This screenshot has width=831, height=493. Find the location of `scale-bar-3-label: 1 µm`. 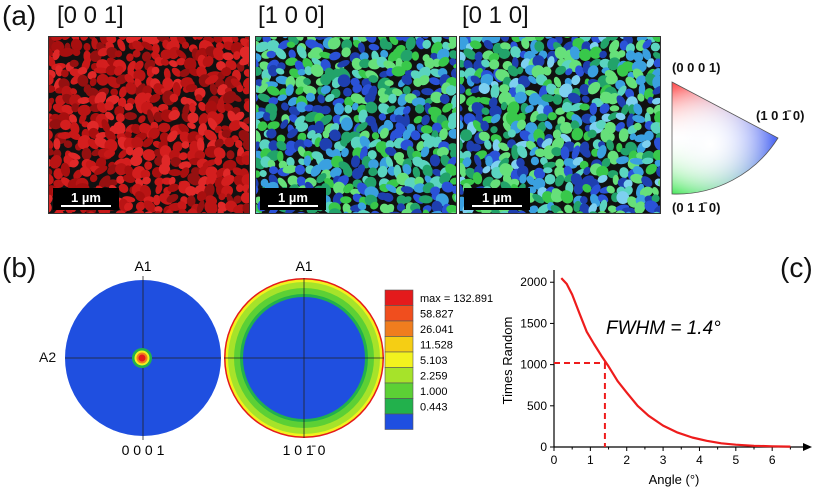

scale-bar-3-label: 1 µm is located at coordinates (497, 197).